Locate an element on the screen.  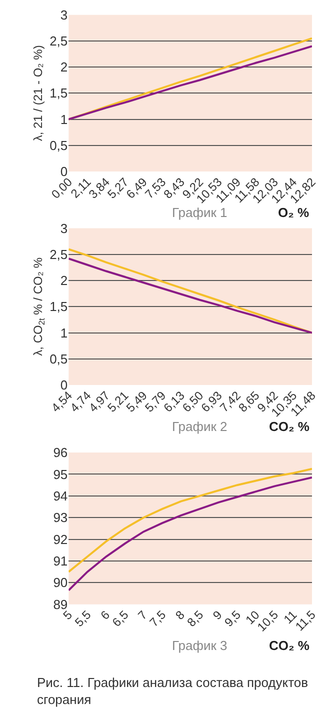
text: График 1 is located at coordinates (200, 212).